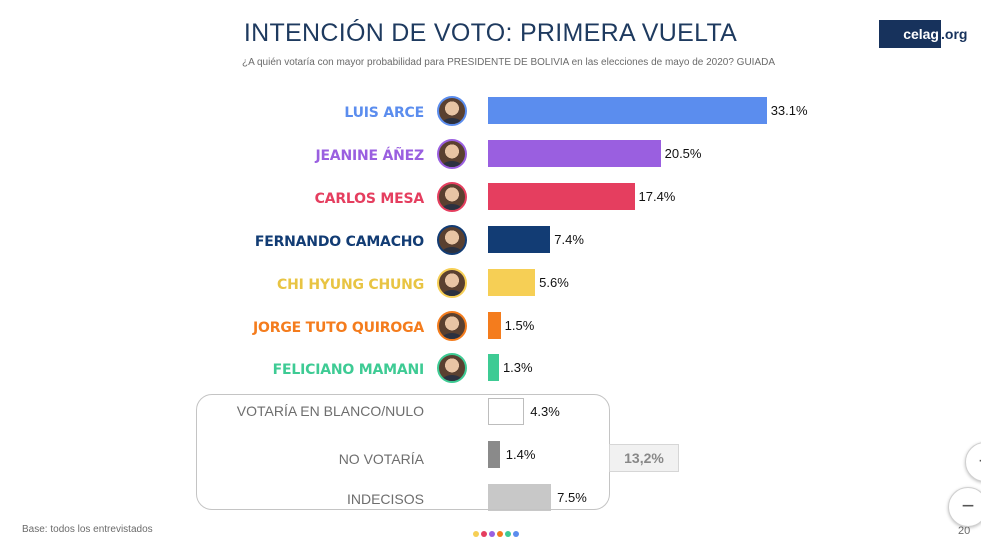 The width and height of the screenshot is (981, 542). Describe the element at coordinates (644, 458) in the screenshot. I see `others-total-badge: 13,2%` at that location.